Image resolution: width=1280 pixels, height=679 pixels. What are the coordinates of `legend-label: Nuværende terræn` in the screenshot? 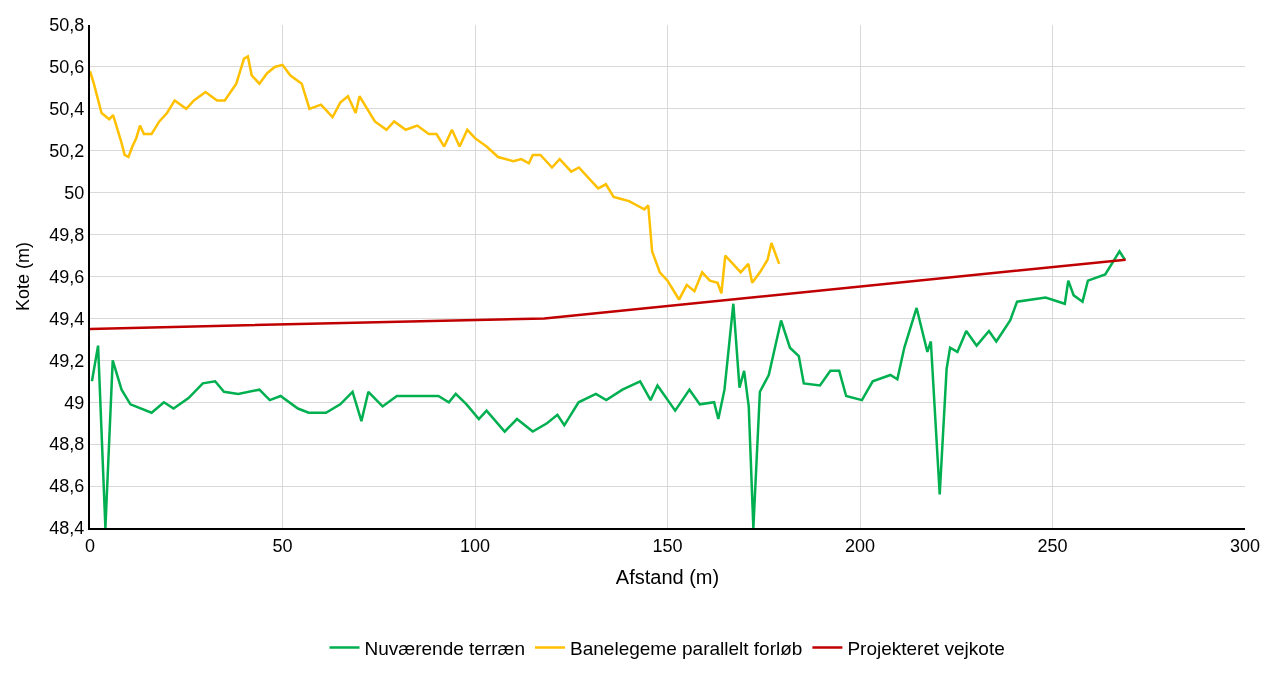 It's located at (445, 648).